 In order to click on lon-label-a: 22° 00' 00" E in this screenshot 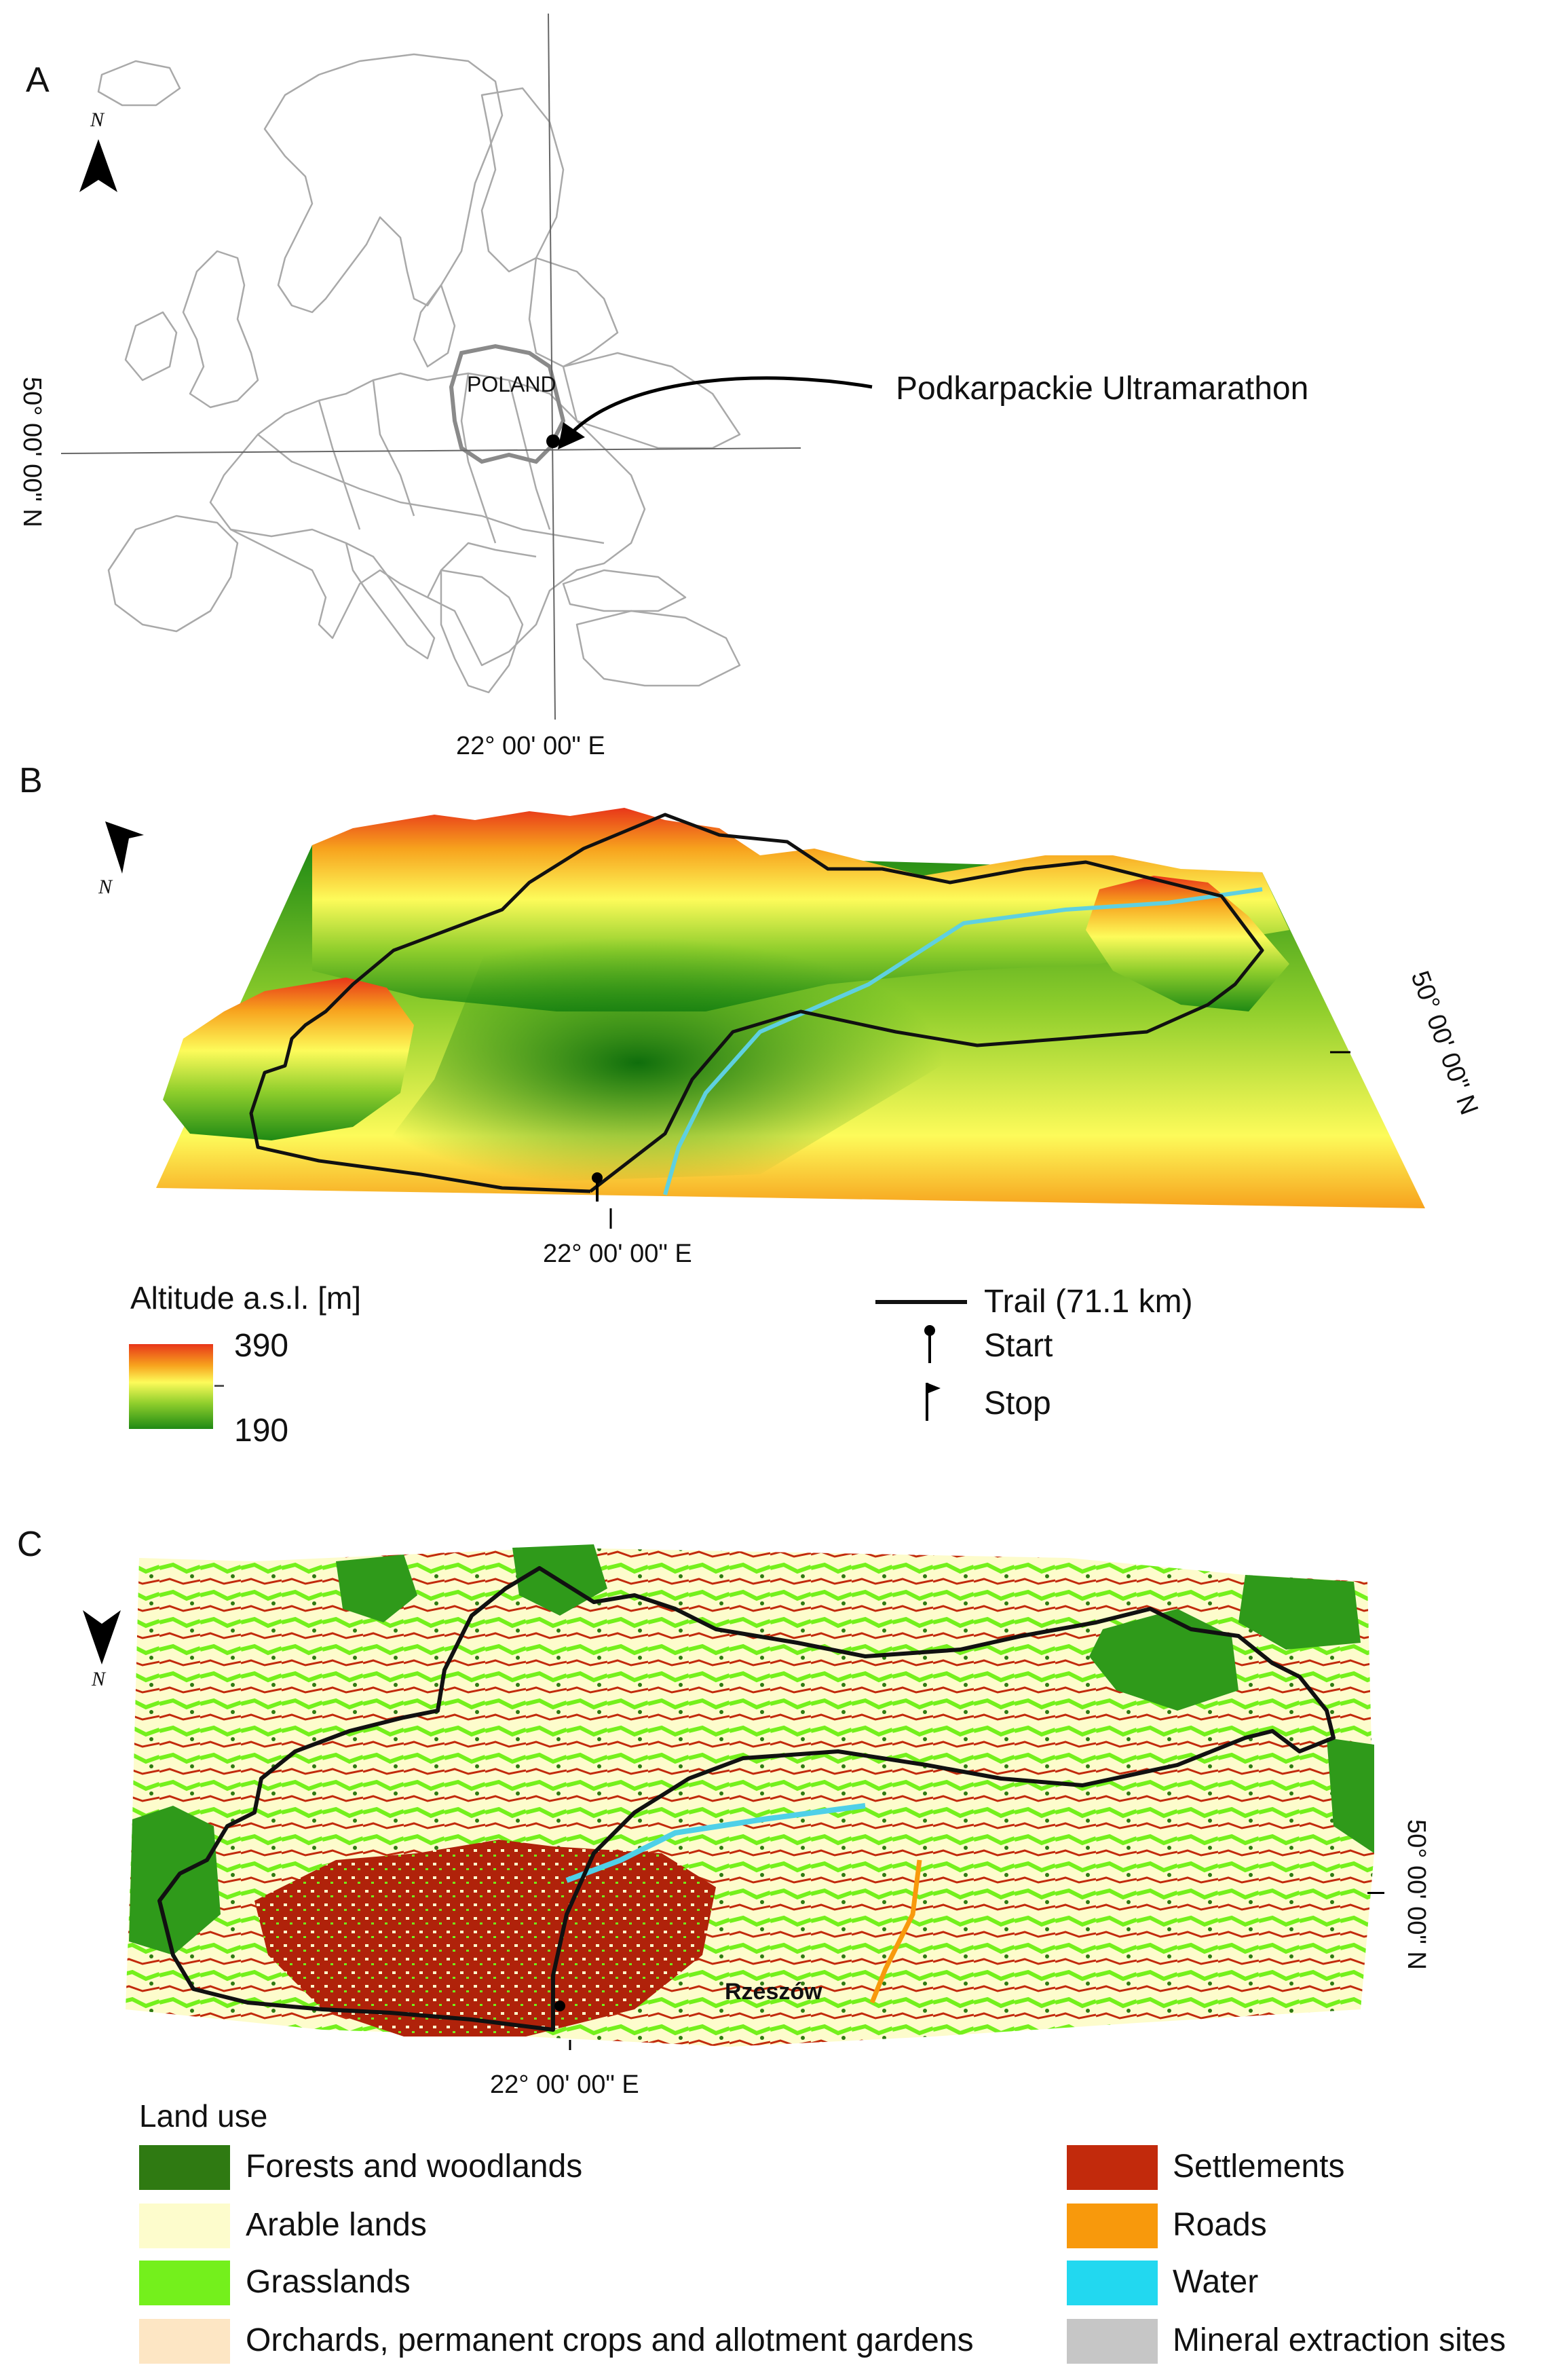, I will do `click(530, 746)`.